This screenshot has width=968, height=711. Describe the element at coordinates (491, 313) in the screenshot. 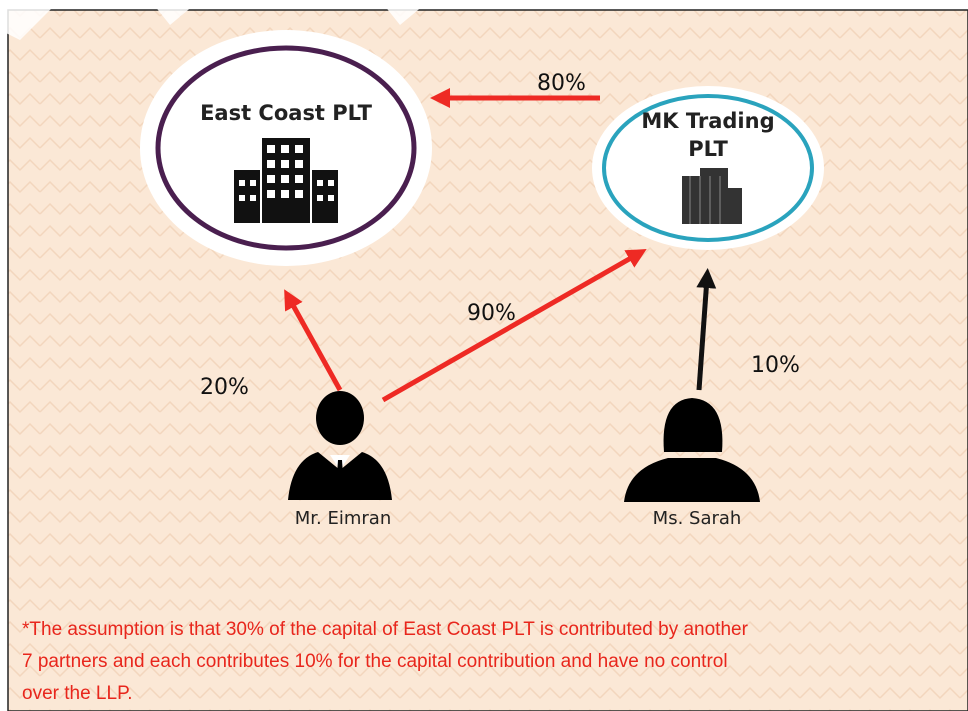

I see `edge-label: 90%` at that location.